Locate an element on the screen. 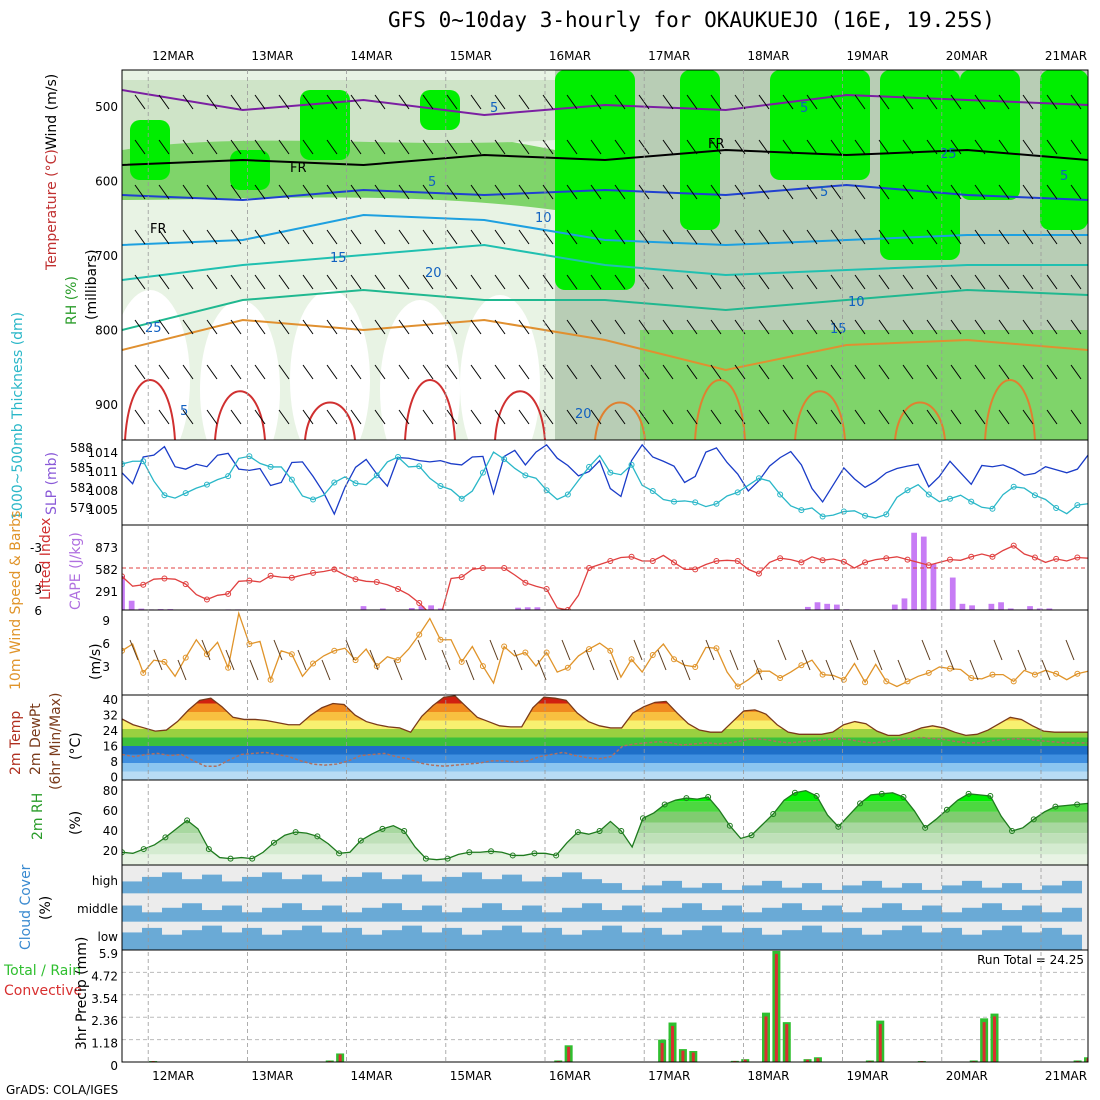 This screenshot has width=1100, height=1100. y-tick-label: 16 is located at coordinates (110, 747).